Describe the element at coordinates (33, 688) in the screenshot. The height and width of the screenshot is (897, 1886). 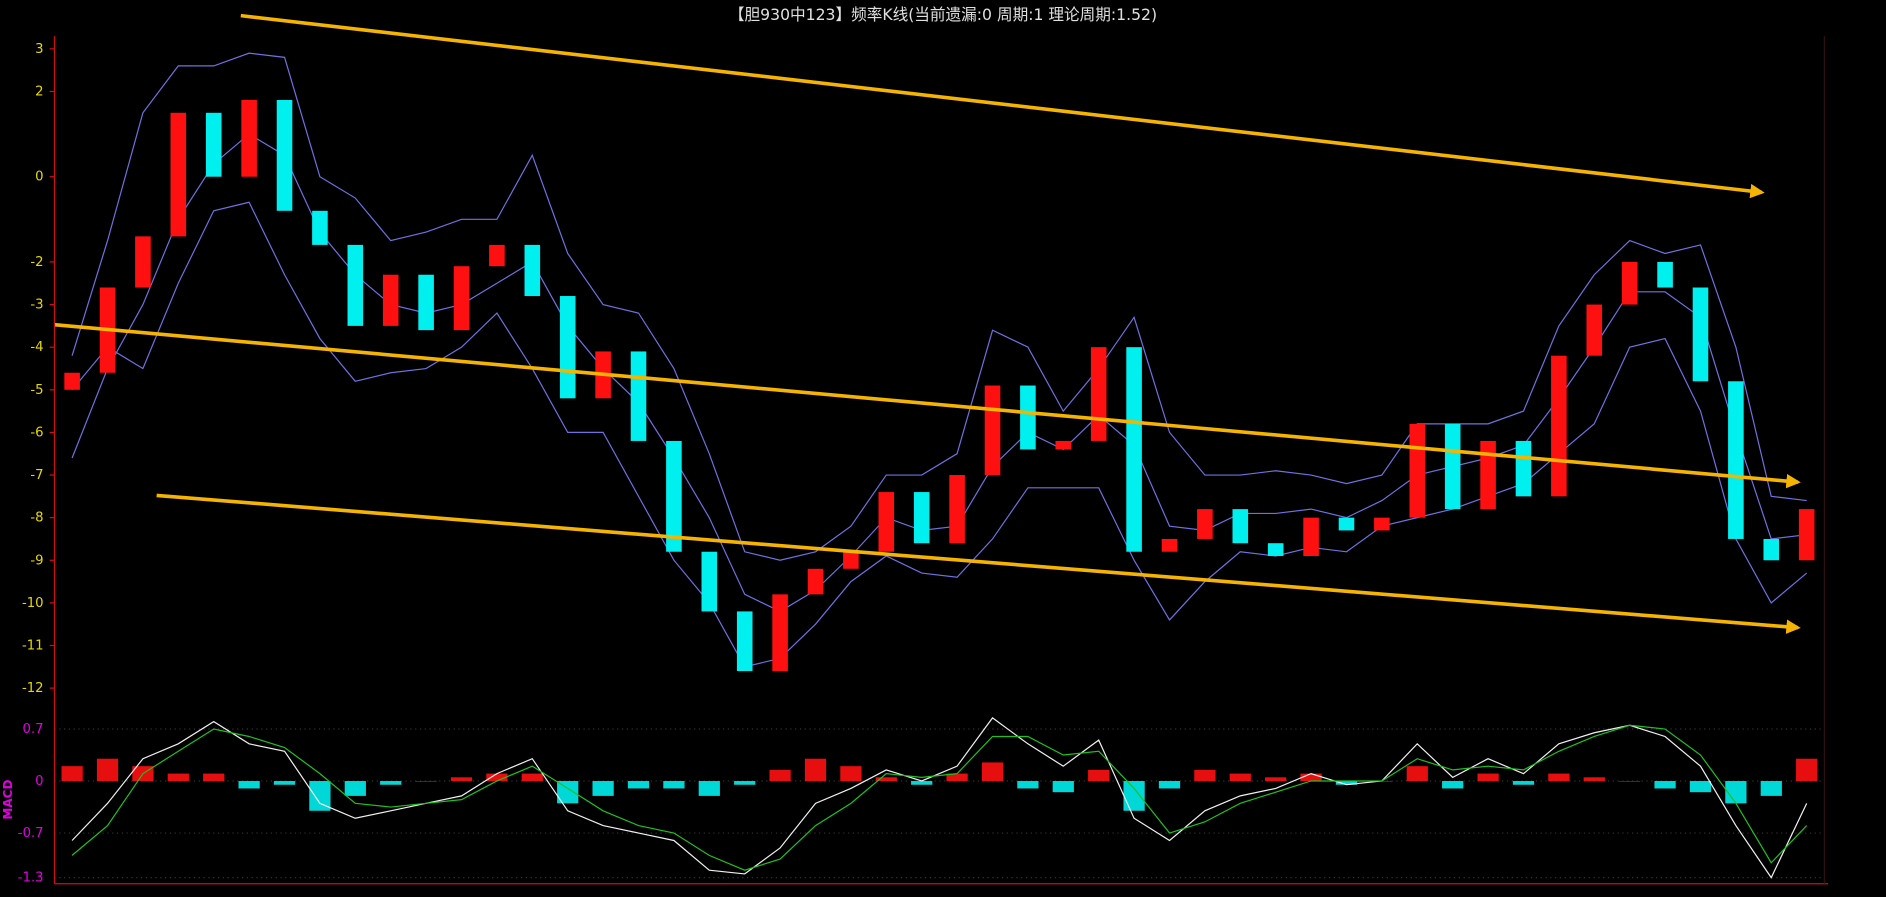
I see `y-tick-label: -12` at that location.